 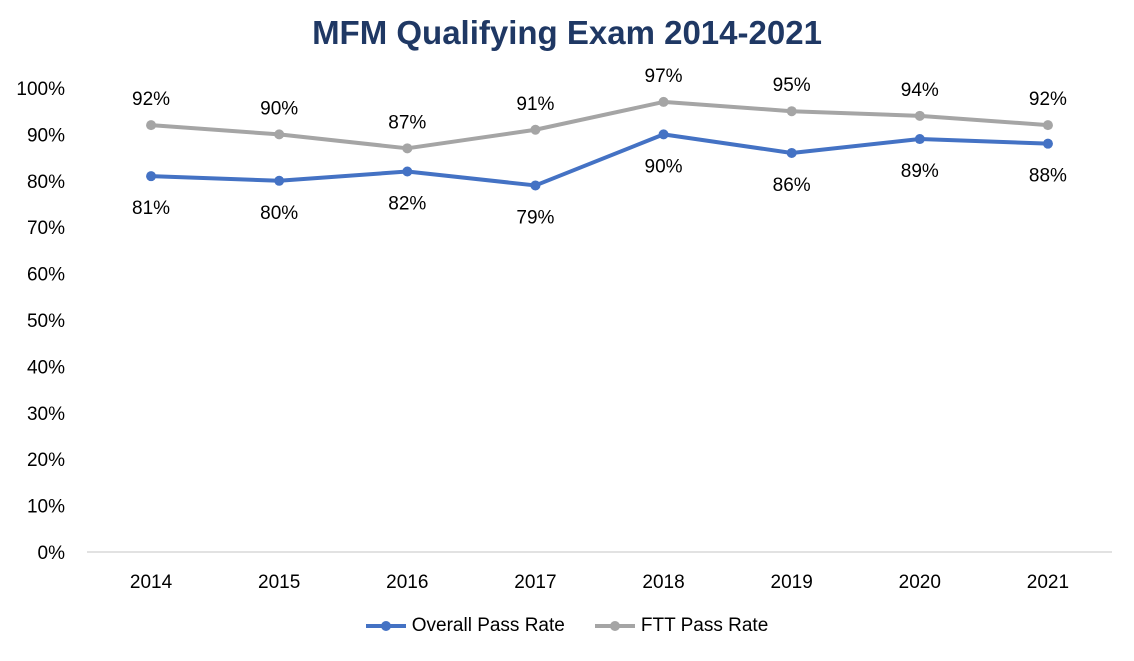 What do you see at coordinates (46, 414) in the screenshot?
I see `y-tick-label: 30%` at bounding box center [46, 414].